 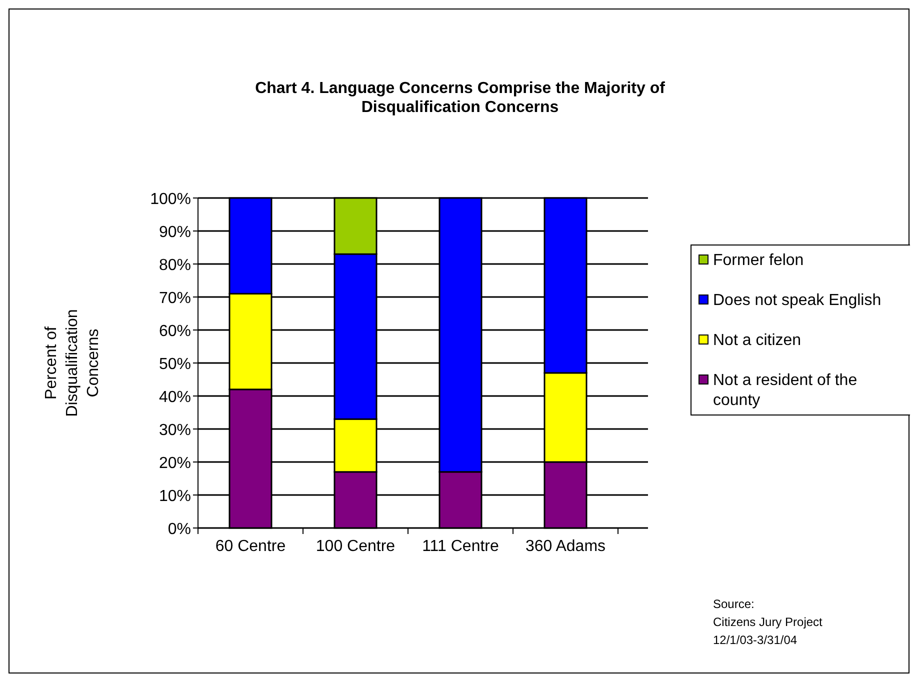 What do you see at coordinates (174, 364) in the screenshot?
I see `y-tick-label: 50%` at bounding box center [174, 364].